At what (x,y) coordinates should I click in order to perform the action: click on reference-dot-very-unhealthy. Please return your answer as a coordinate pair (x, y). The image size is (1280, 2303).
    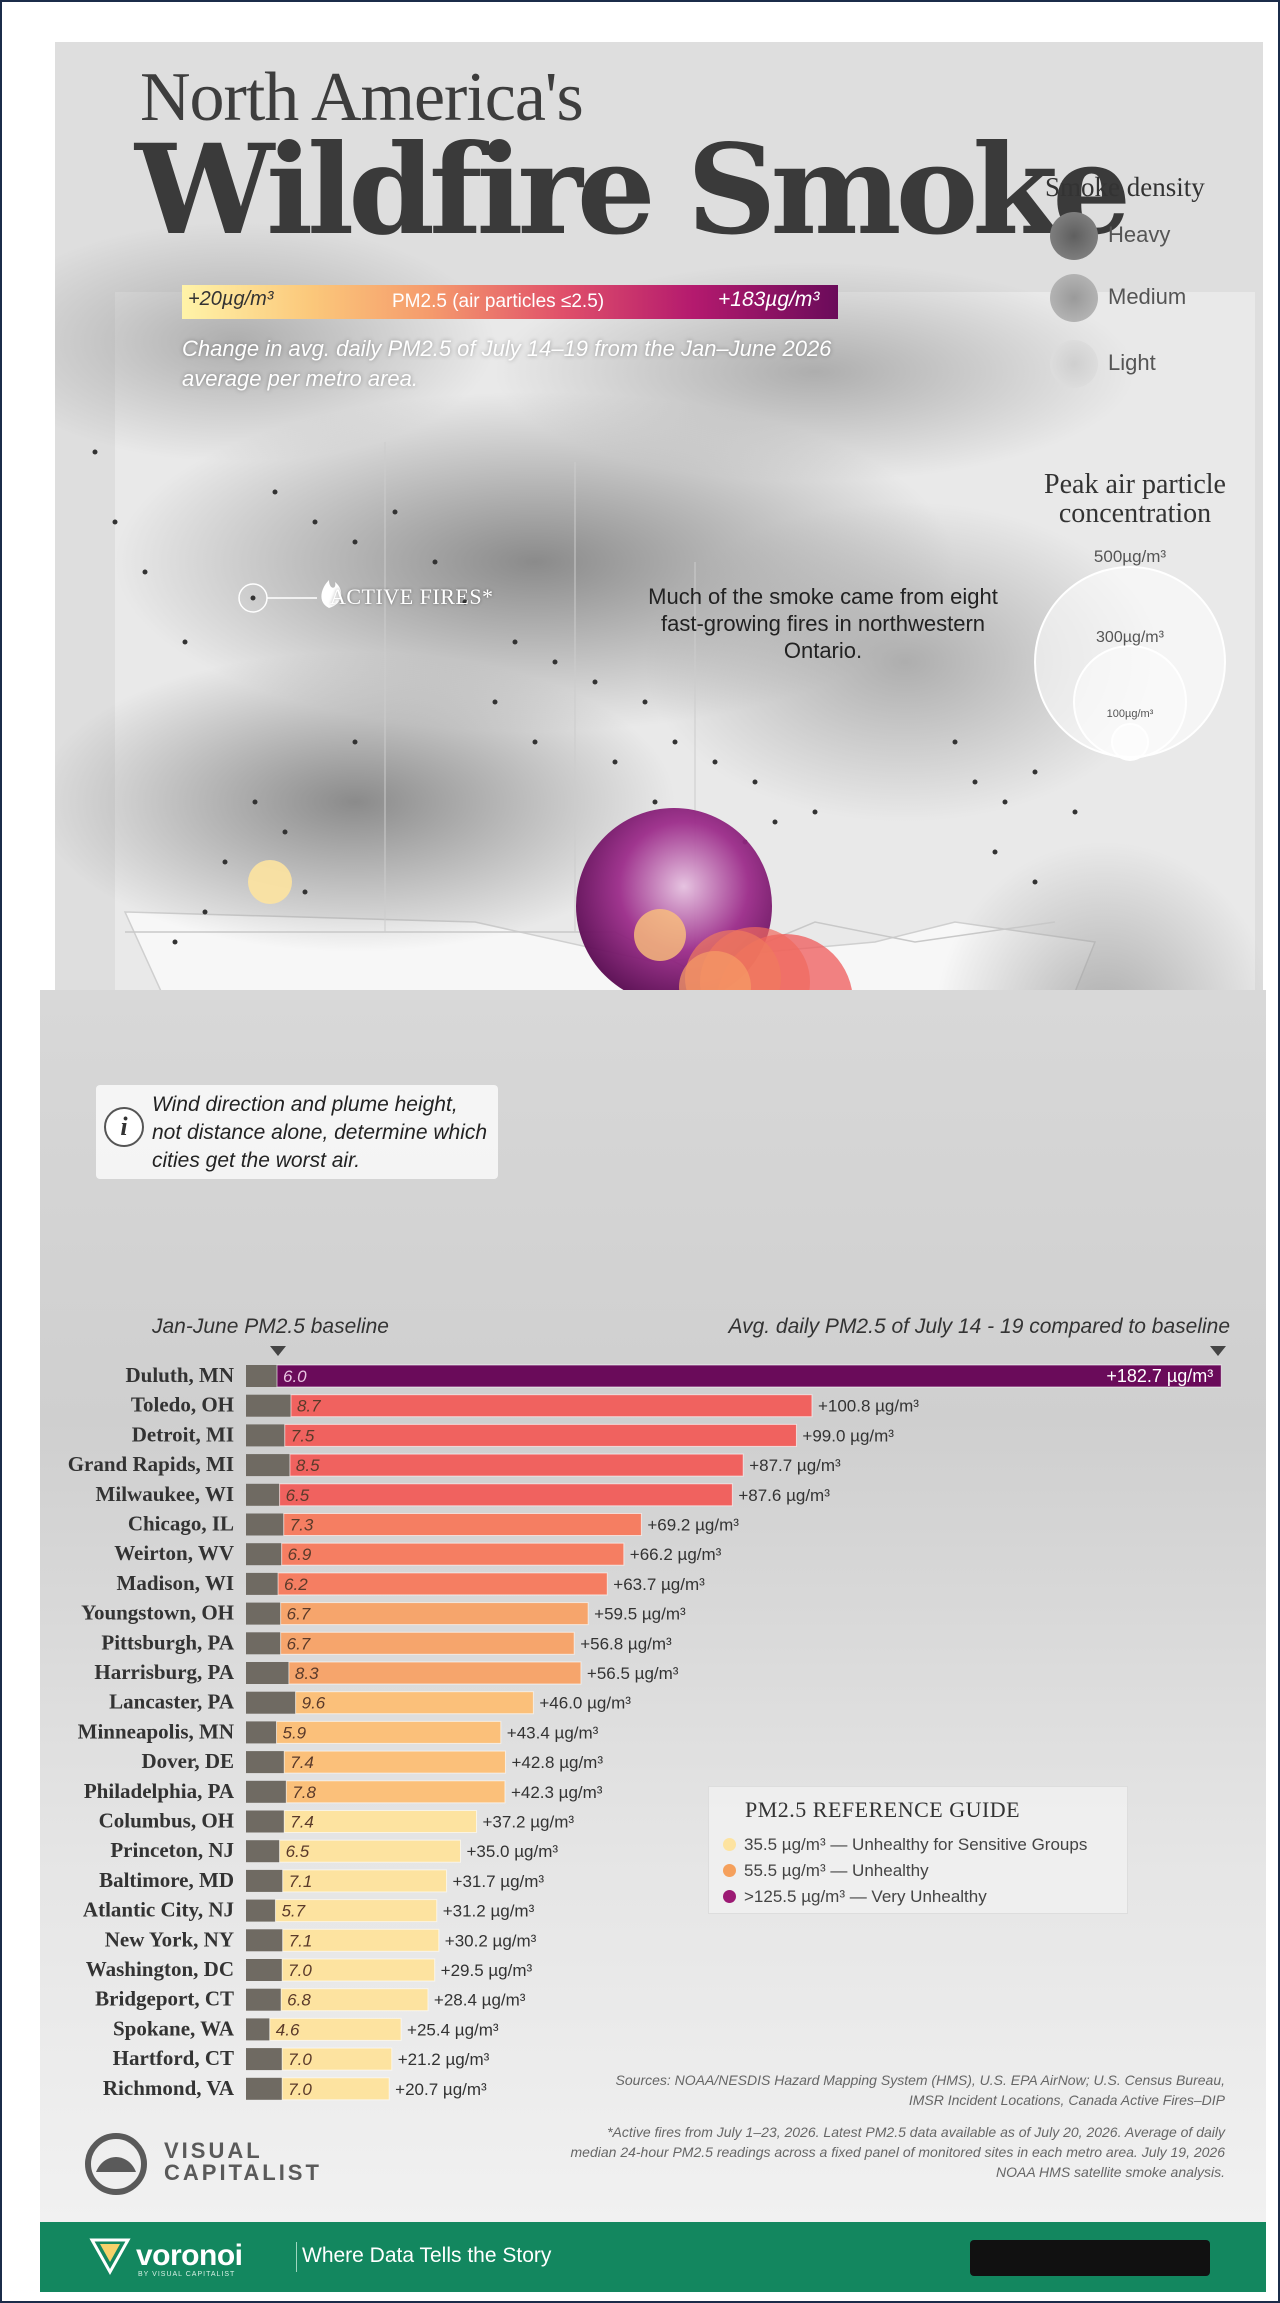
    Looking at the image, I should click on (729, 1896).